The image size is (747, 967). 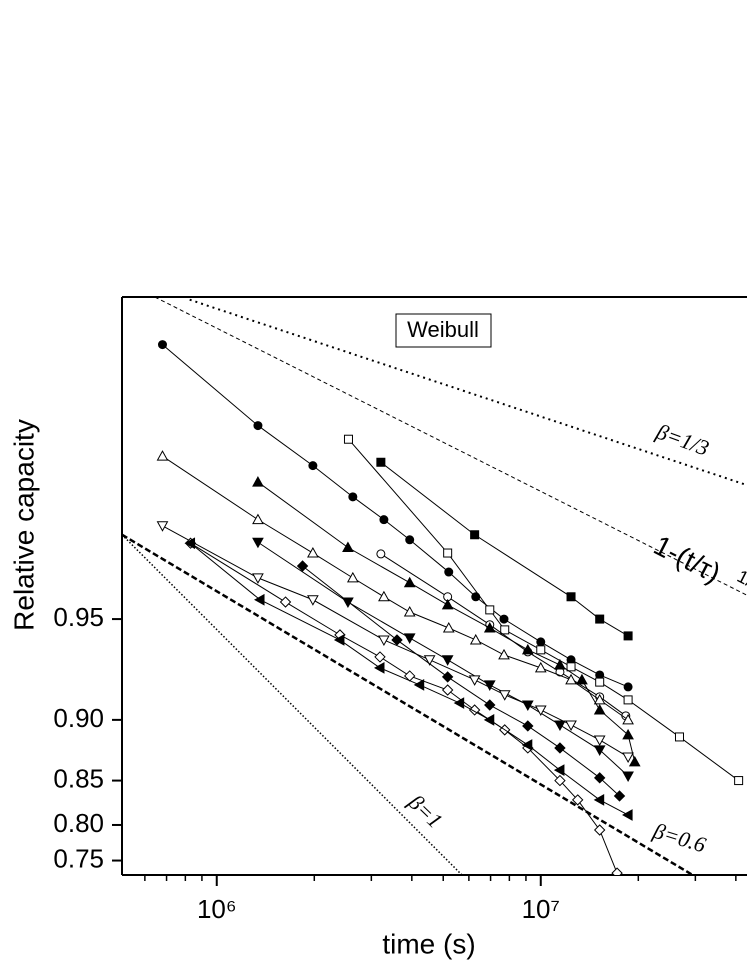 I want to click on x-tick-label: 10⁷, so click(x=541, y=909).